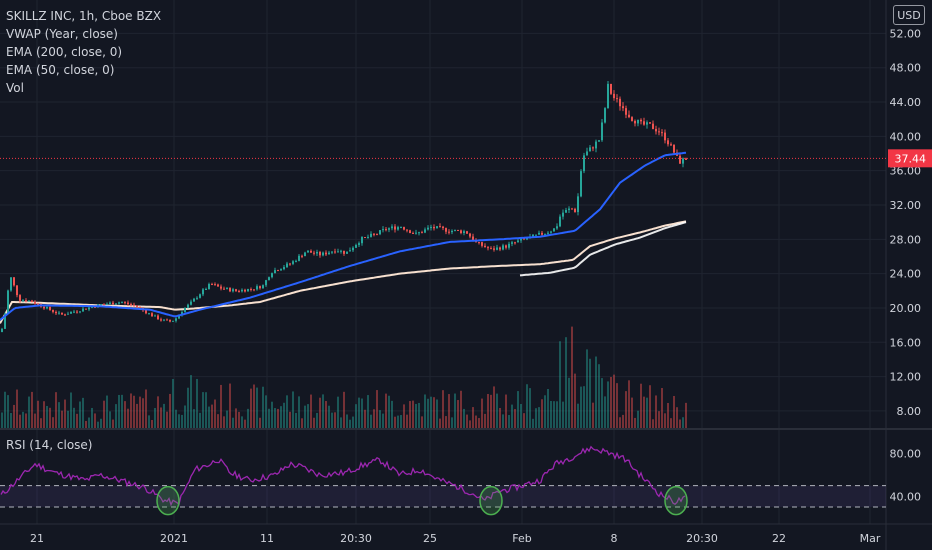 This screenshot has width=932, height=550. What do you see at coordinates (267, 538) in the screenshot?
I see `x-tick-label: 11` at bounding box center [267, 538].